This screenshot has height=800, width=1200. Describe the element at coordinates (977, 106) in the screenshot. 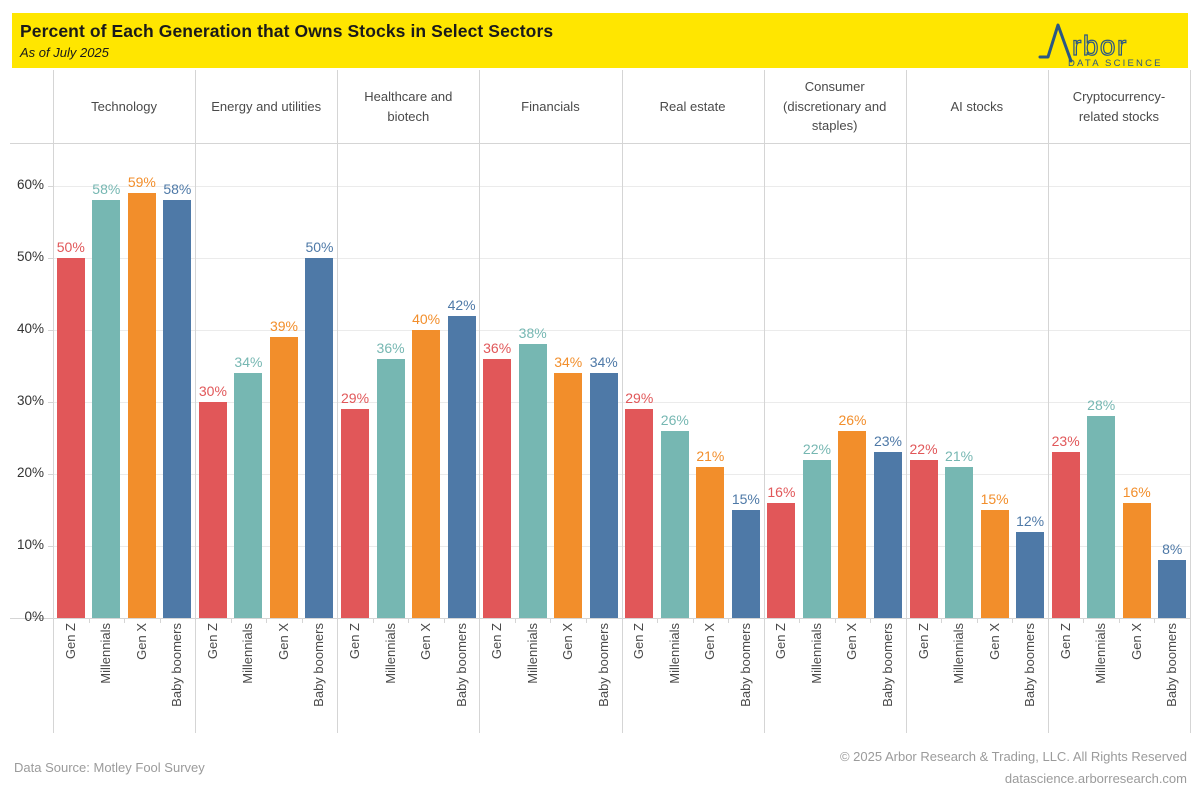

I see `panel-header: AI stocks` at that location.